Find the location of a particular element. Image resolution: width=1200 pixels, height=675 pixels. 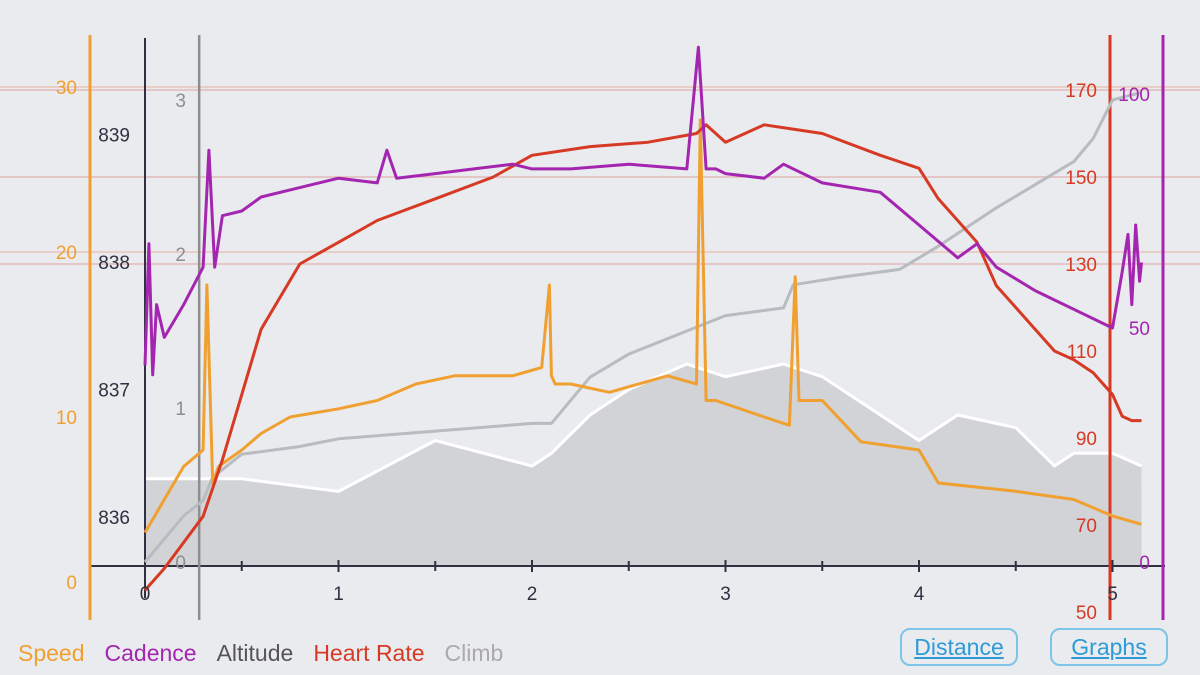

legend-altitude: Altitude is located at coordinates (255, 653).